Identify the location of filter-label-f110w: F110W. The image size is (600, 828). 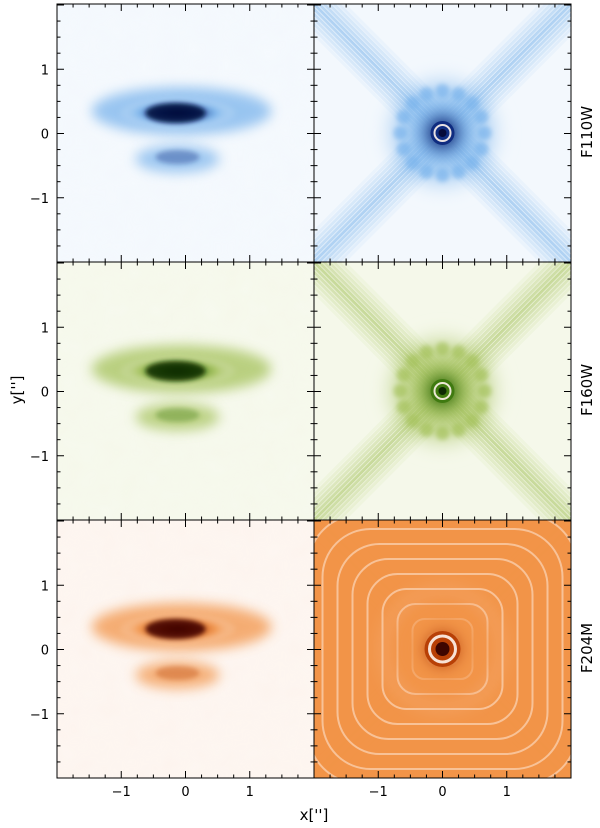
(587, 132).